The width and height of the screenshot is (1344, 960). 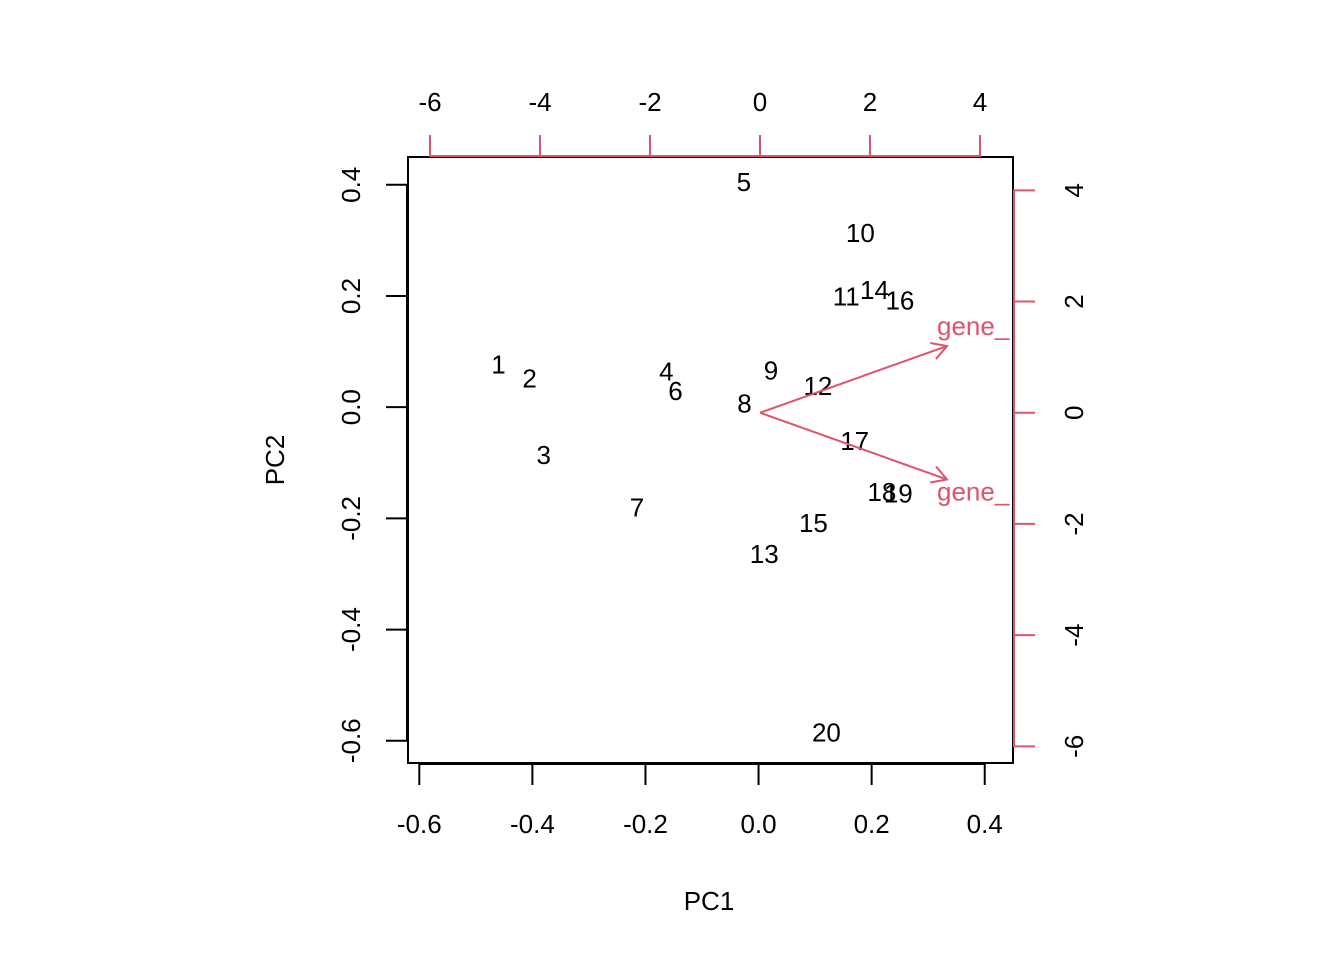 I want to click on right-tick-label: 2, so click(x=1074, y=301).